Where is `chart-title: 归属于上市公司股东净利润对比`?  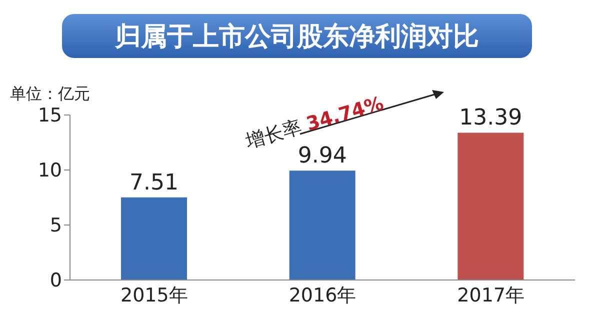
chart-title: 归属于上市公司股东净利润对比 is located at coordinates (297, 36).